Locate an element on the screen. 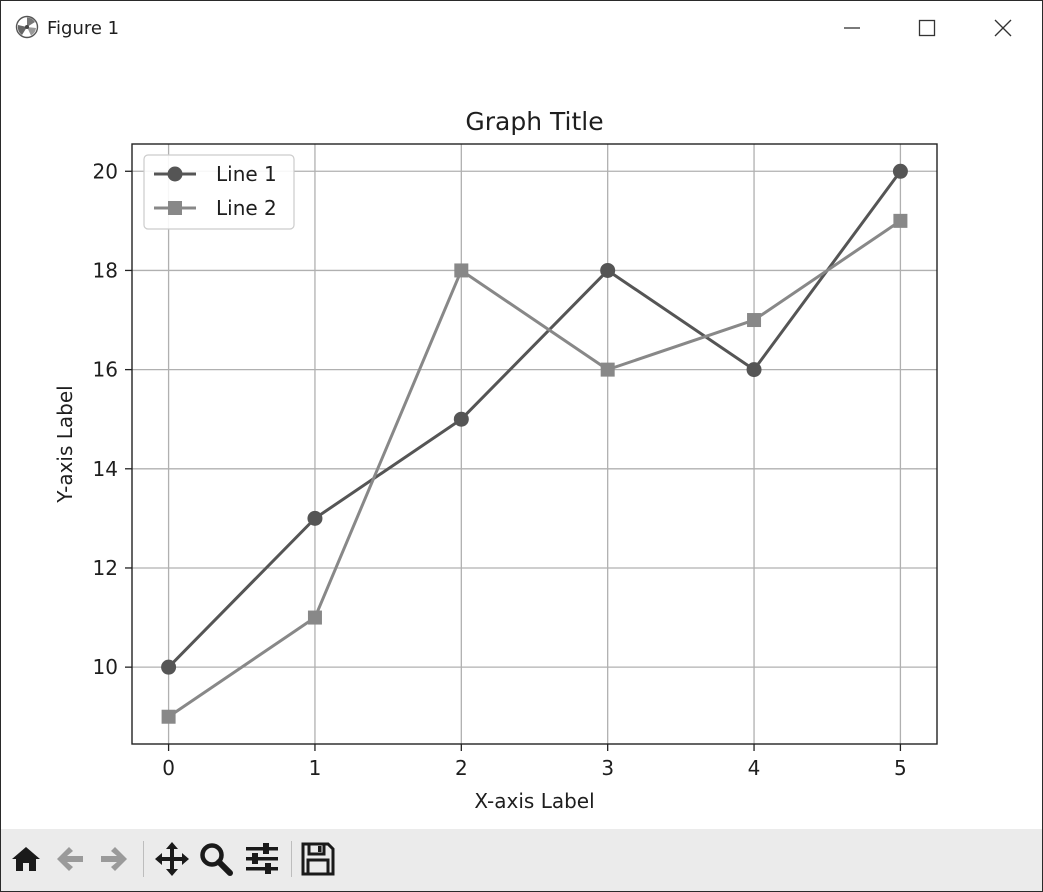 Image resolution: width=1043 pixels, height=892 pixels. legend: Line 1 Line 2 is located at coordinates (219, 192).